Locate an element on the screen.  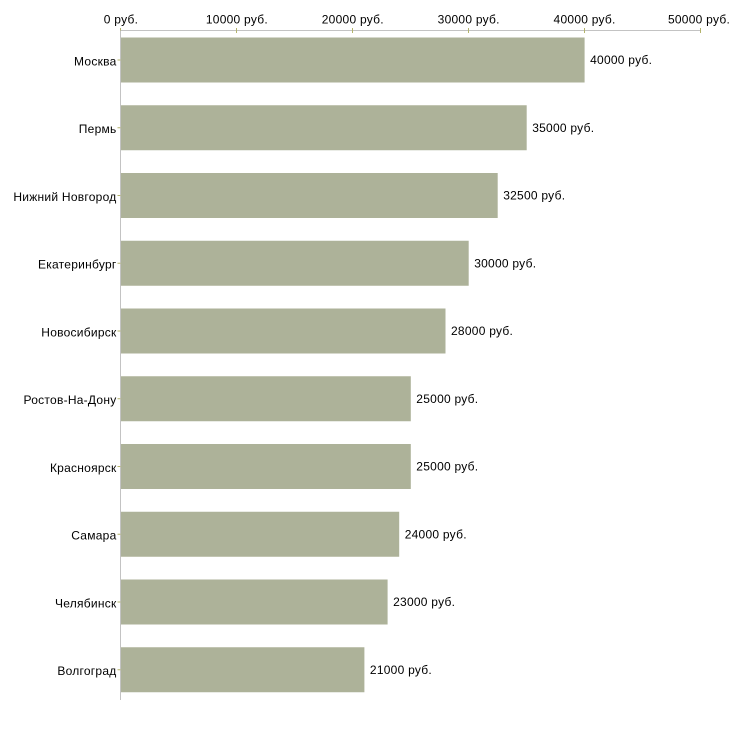
svg-text: 28000 руб. is located at coordinates (482, 331).